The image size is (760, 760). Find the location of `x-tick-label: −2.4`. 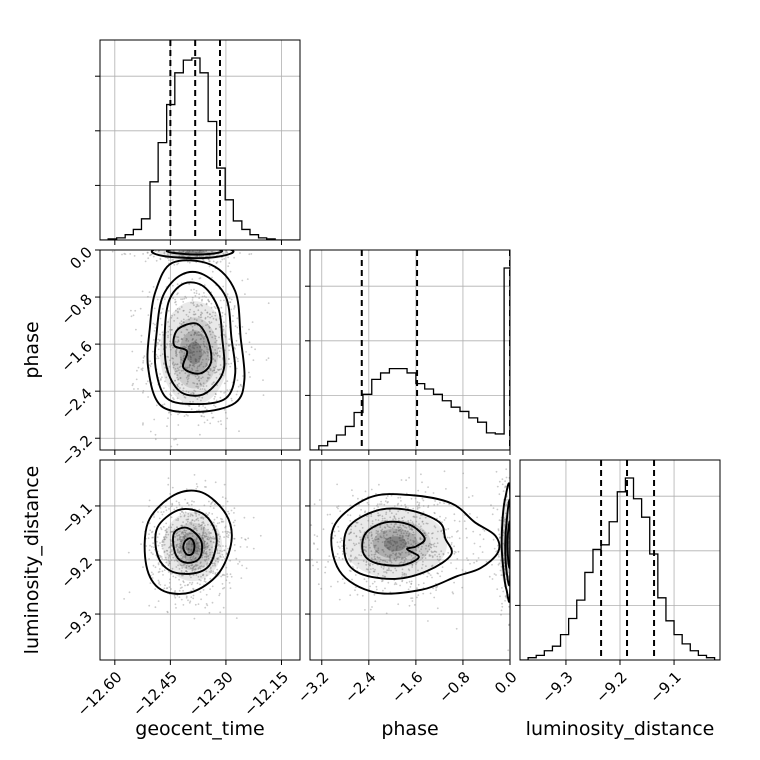

x-tick-label: −2.4 is located at coordinates (360, 687).